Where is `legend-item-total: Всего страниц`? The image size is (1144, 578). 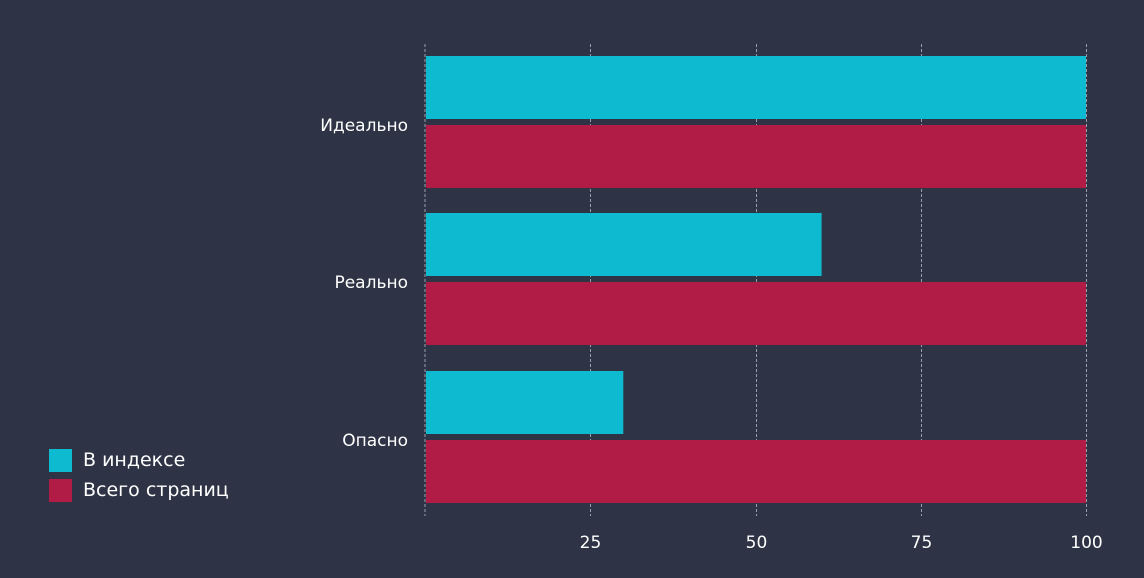 legend-item-total: Всего страниц is located at coordinates (139, 490).